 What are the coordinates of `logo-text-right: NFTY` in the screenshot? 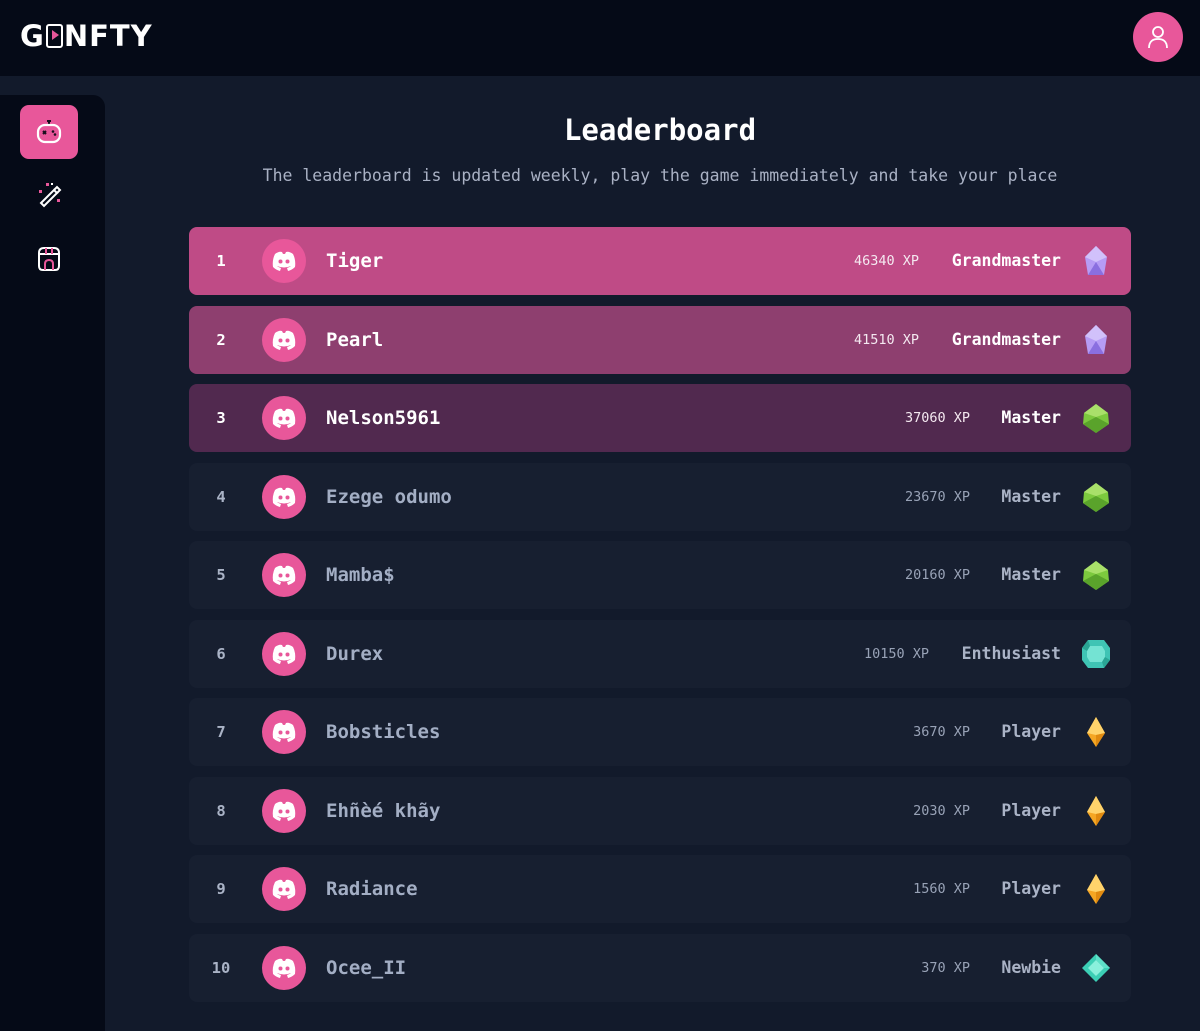 It's located at (108, 36).